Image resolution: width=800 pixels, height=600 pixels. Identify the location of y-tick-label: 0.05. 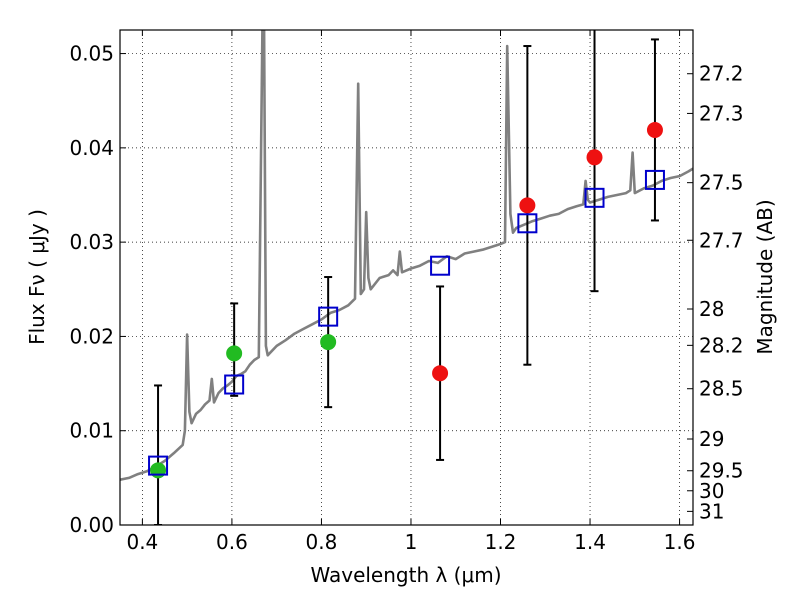
(91, 54).